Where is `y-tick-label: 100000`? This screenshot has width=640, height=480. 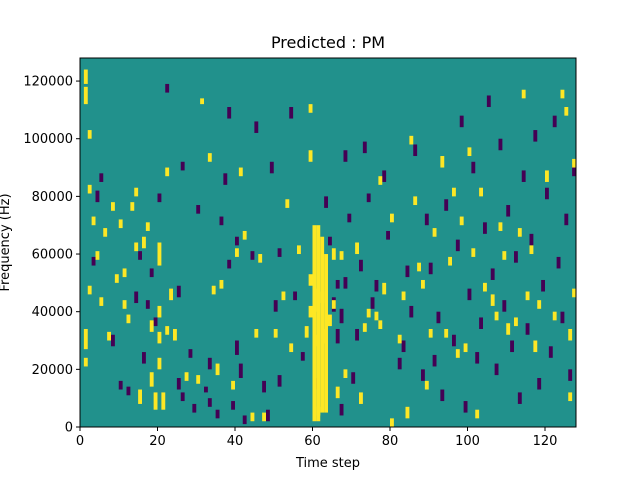 y-tick-label: 100000 is located at coordinates (48, 139).